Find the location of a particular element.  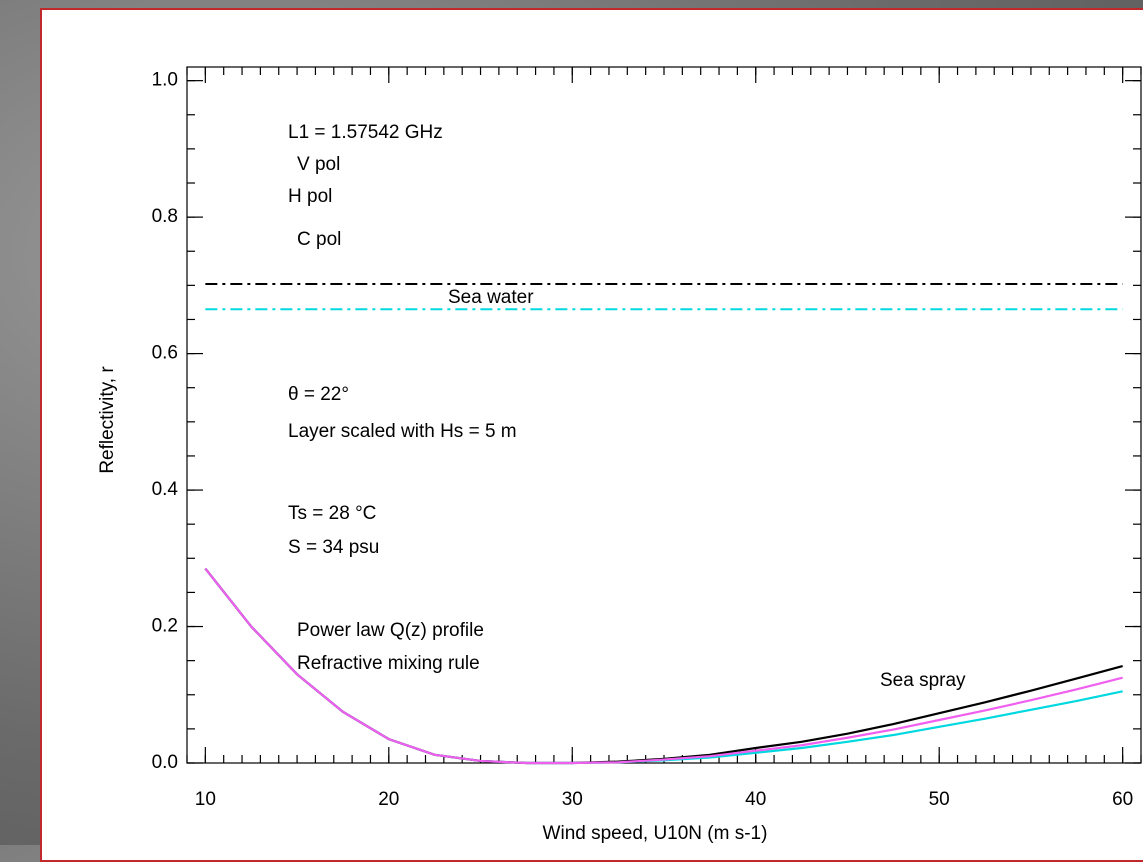

x-tick-label: 50 is located at coordinates (939, 799).